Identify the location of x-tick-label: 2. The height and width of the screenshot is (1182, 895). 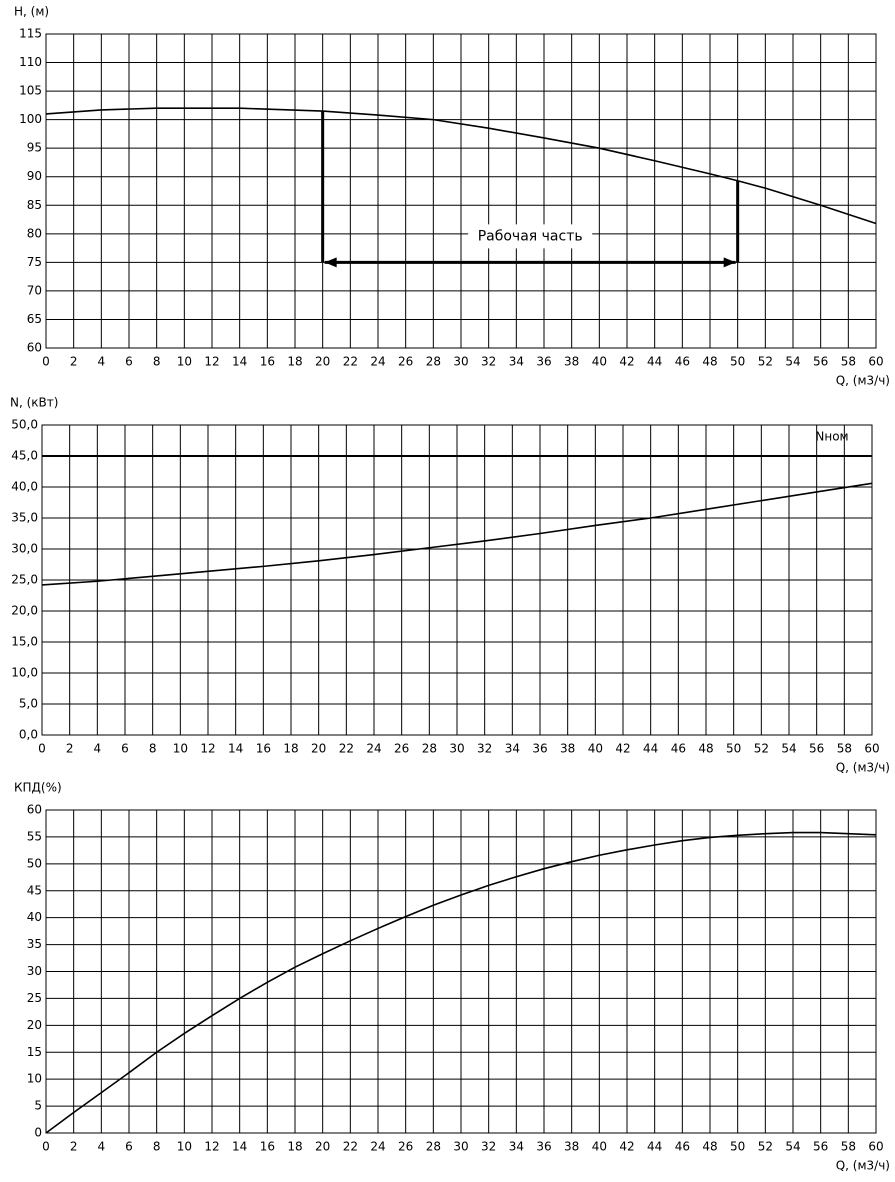
(74, 362).